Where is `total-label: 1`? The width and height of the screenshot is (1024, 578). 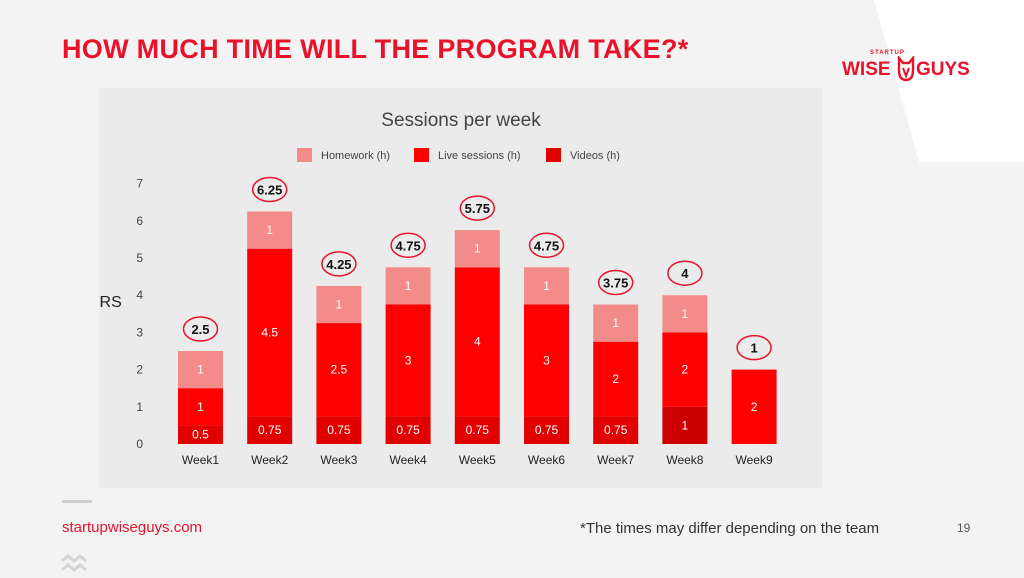 total-label: 1 is located at coordinates (753, 348).